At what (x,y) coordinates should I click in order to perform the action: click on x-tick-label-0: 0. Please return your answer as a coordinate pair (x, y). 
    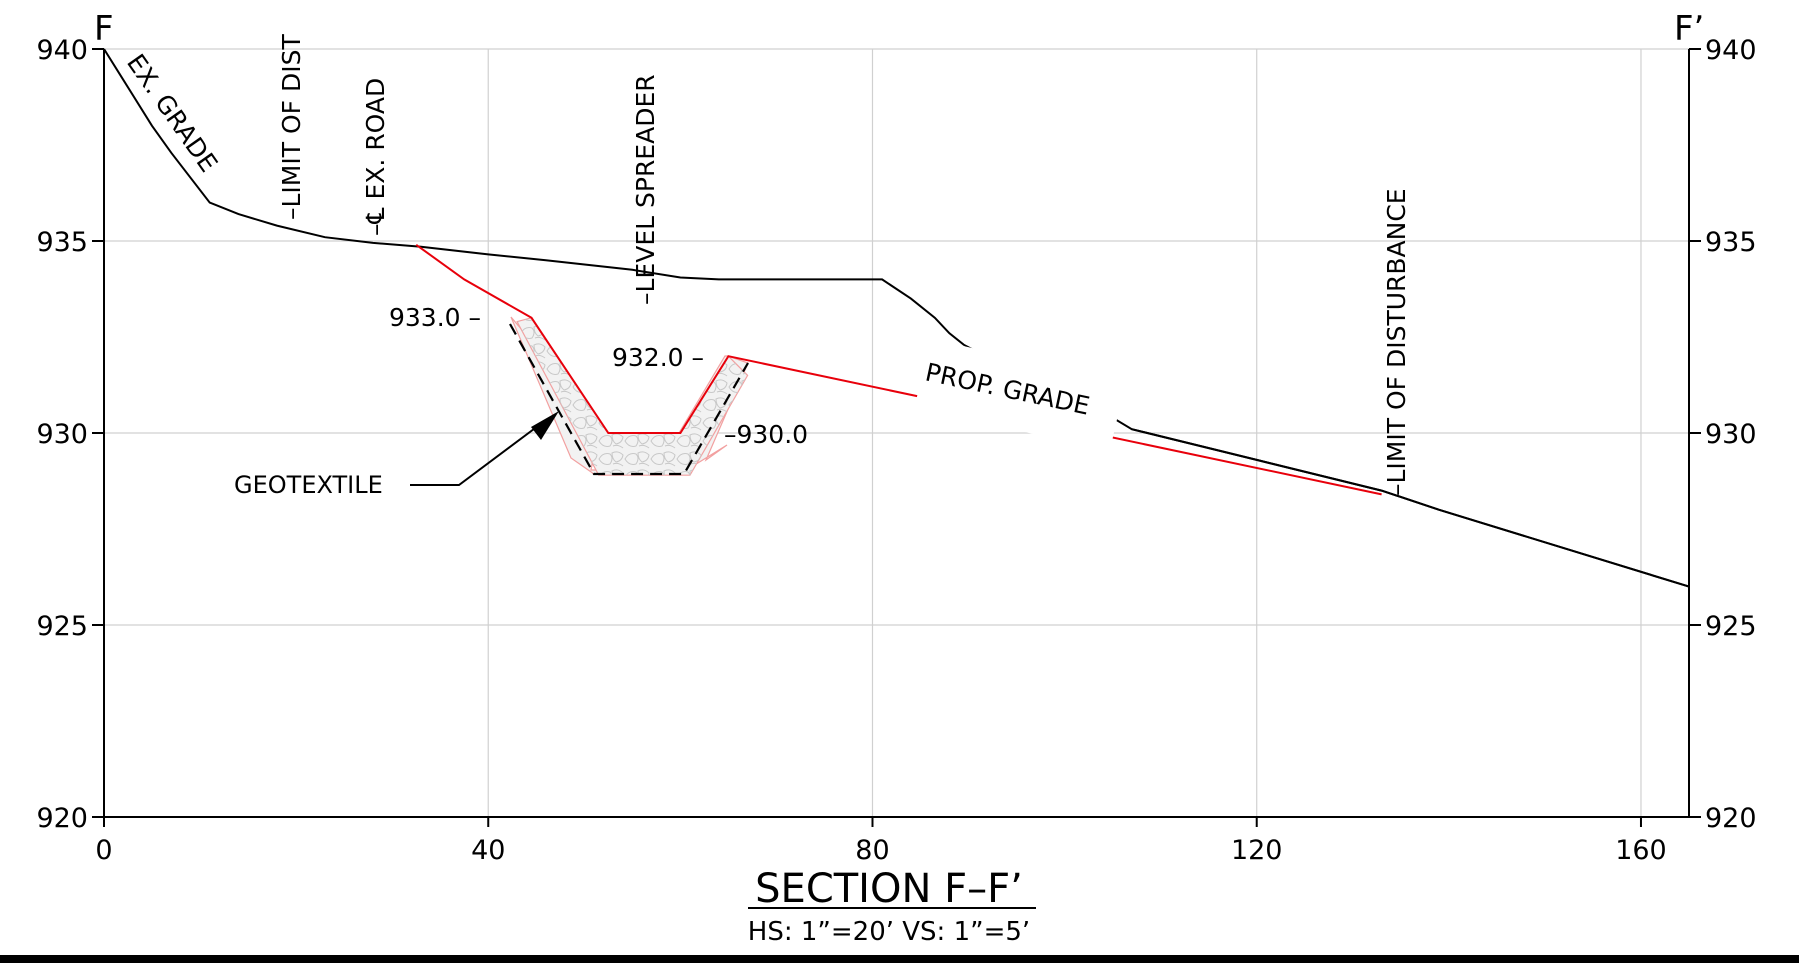
    Looking at the image, I should click on (103, 850).